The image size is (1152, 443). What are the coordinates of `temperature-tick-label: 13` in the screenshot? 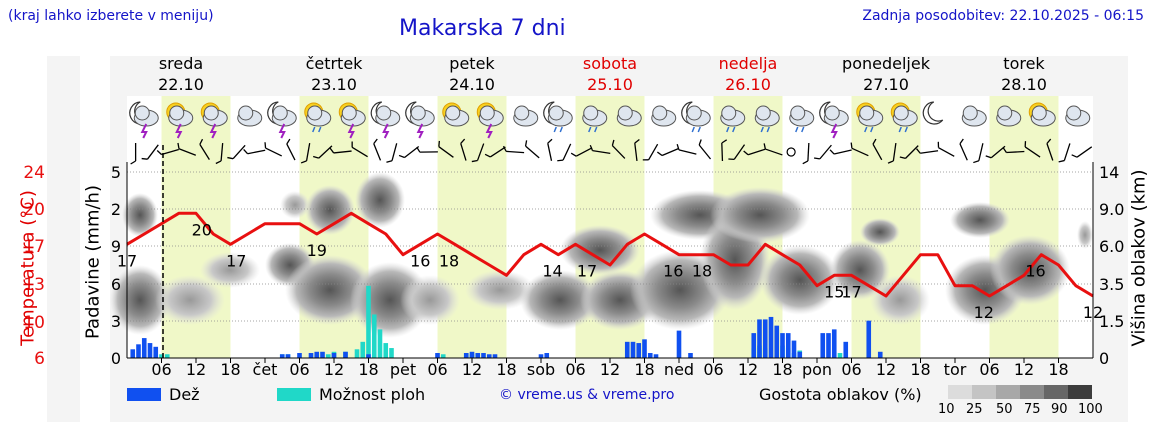 It's located at (34, 285).